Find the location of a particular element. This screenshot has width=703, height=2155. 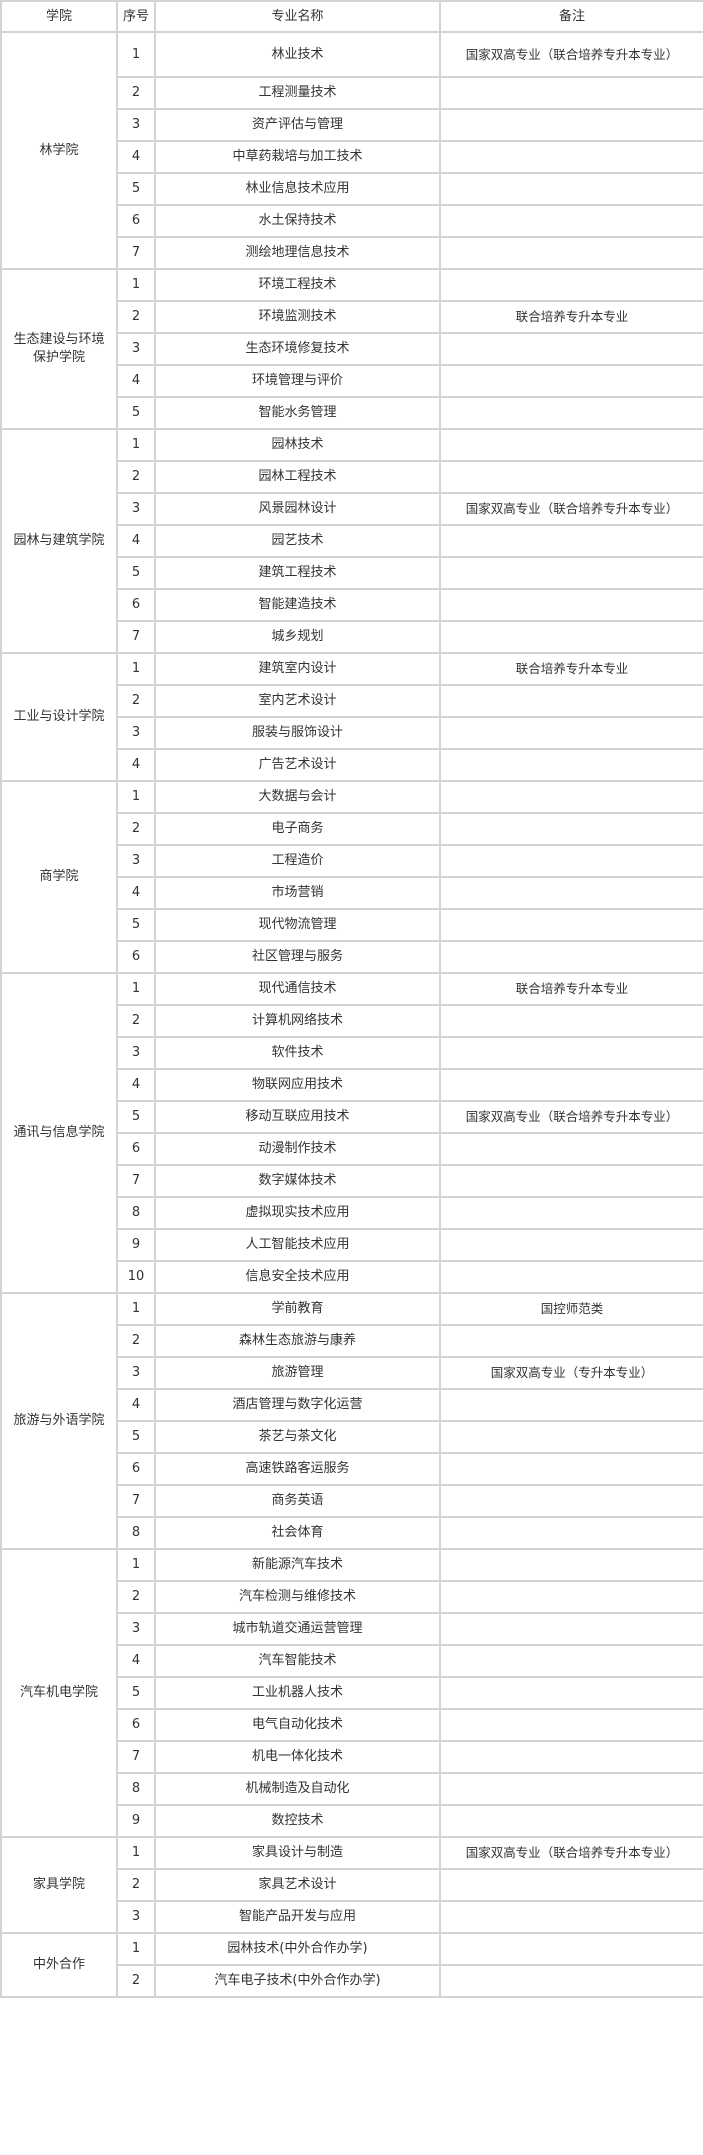

table-row: 10 信息安全技术应用 is located at coordinates (352, 1277).